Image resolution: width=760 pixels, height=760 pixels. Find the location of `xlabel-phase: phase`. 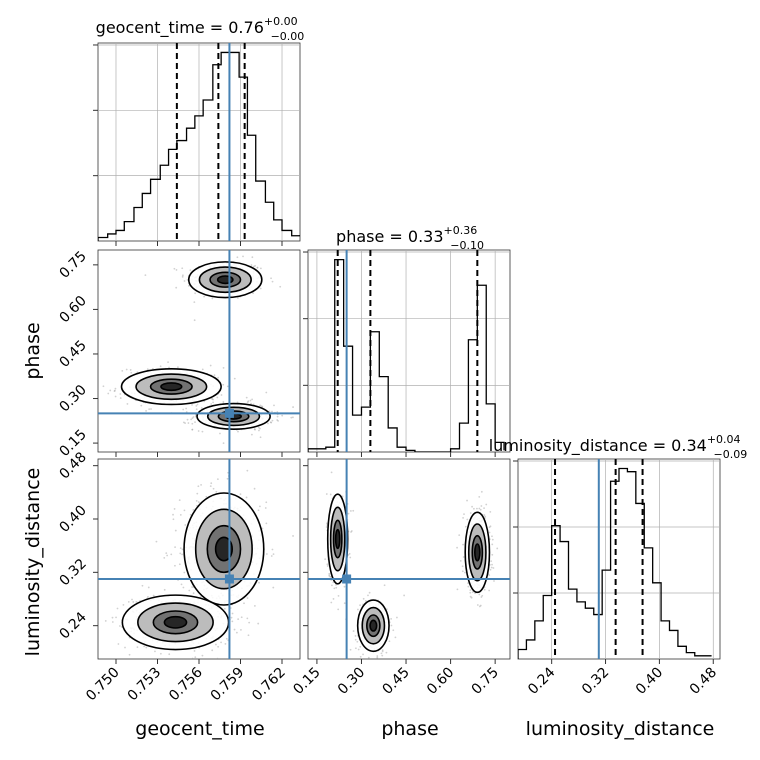

xlabel-phase: phase is located at coordinates (409, 729).